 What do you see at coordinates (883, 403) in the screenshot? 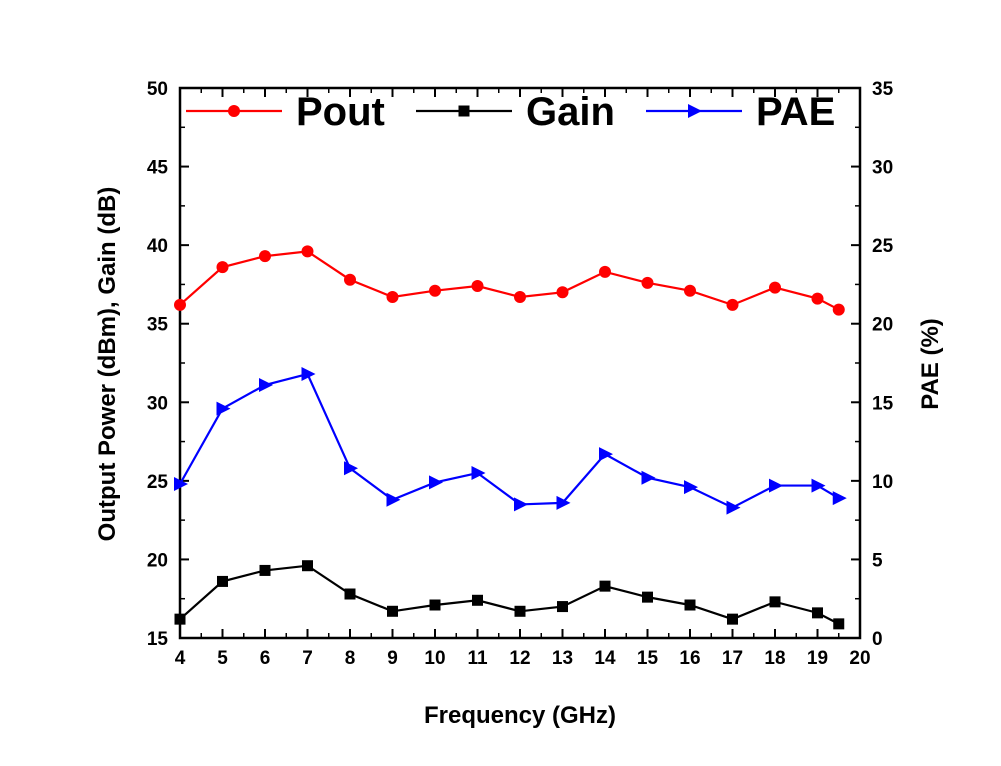
I see `y2-tick-label: 15` at bounding box center [883, 403].